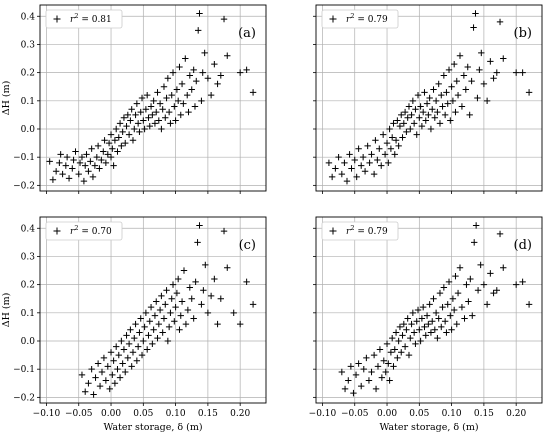 The width and height of the screenshot is (550, 437). I want to click on y-tick-label: 0.1, so click(28, 314).